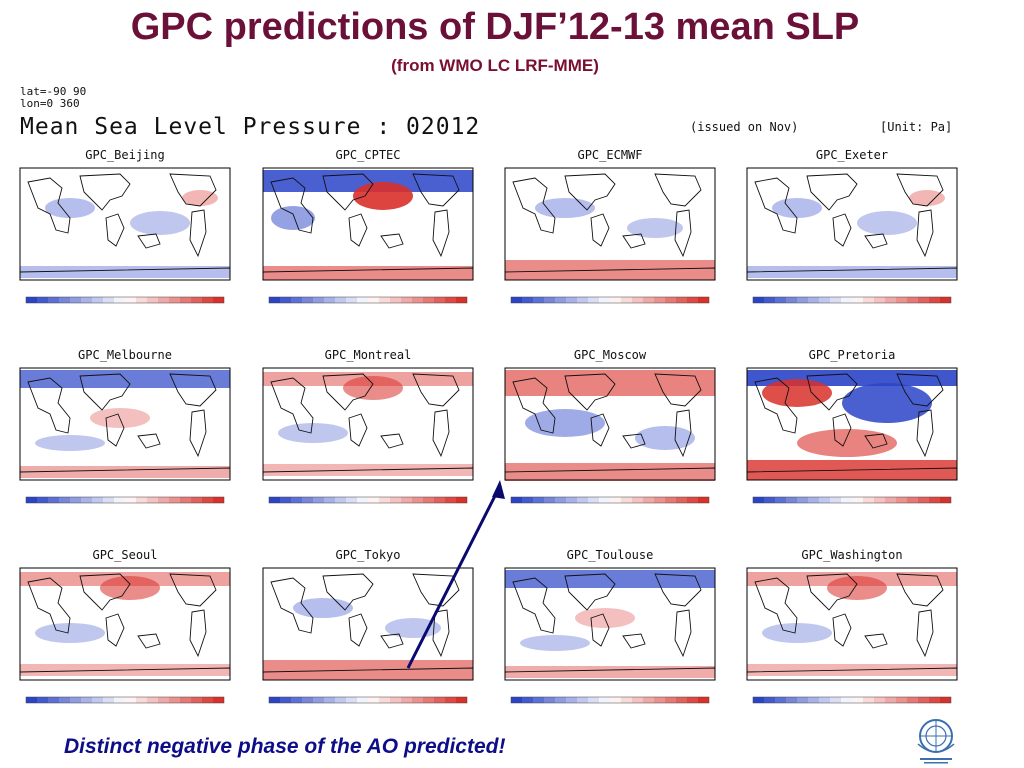 The width and height of the screenshot is (1024, 768). I want to click on forecast-panel: GPC_ECMWF, so click(610, 233).